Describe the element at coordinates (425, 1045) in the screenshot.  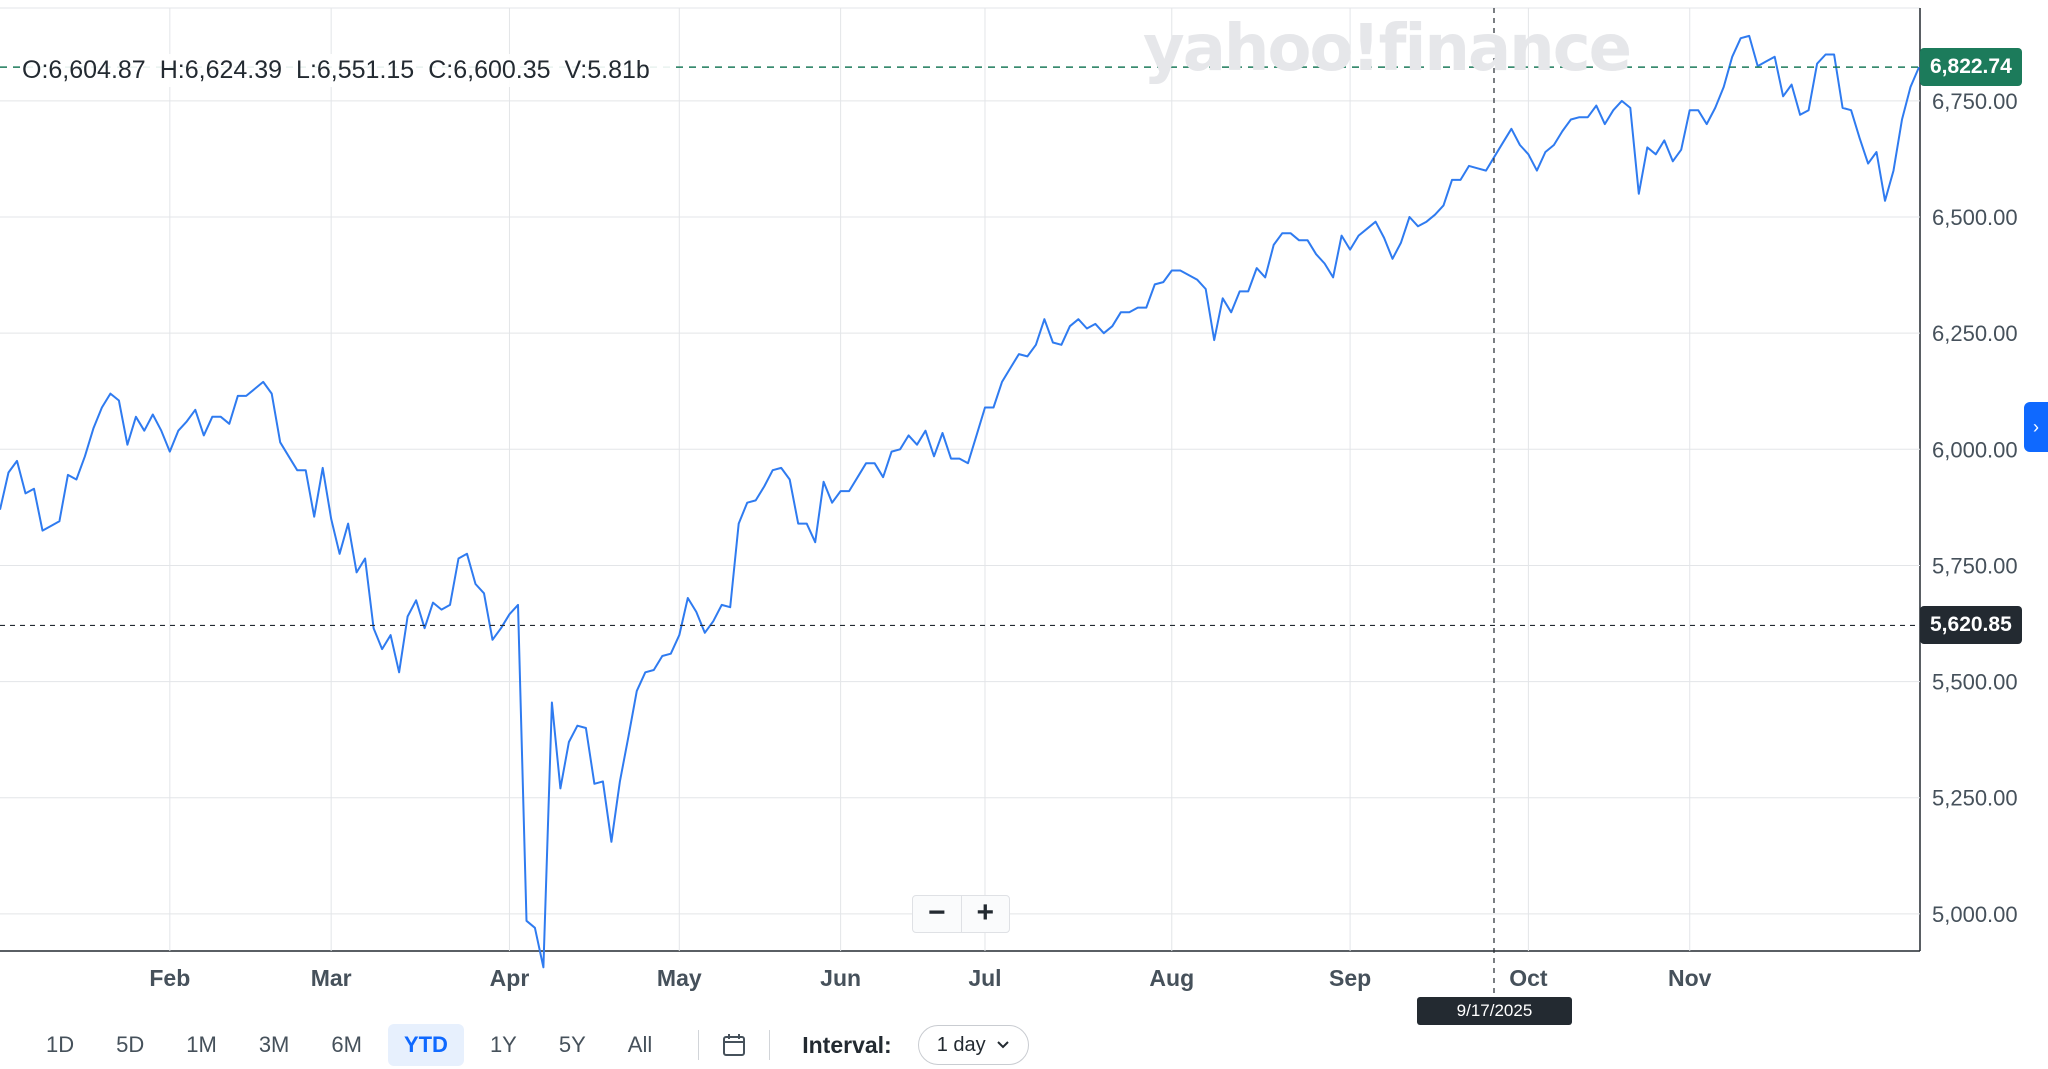
I see `range-button-ytd: YTD` at that location.